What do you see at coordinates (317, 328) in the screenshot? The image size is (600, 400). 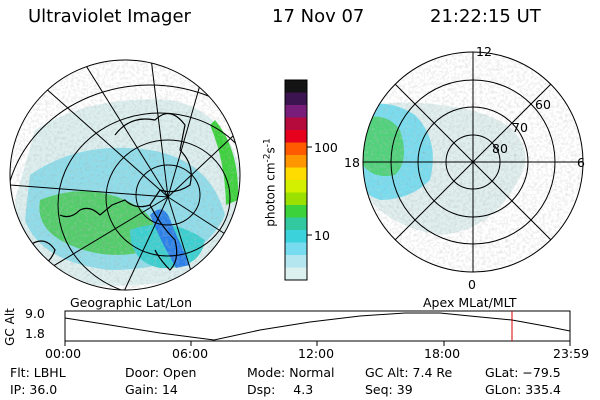 I see `altitude-plot` at bounding box center [317, 328].